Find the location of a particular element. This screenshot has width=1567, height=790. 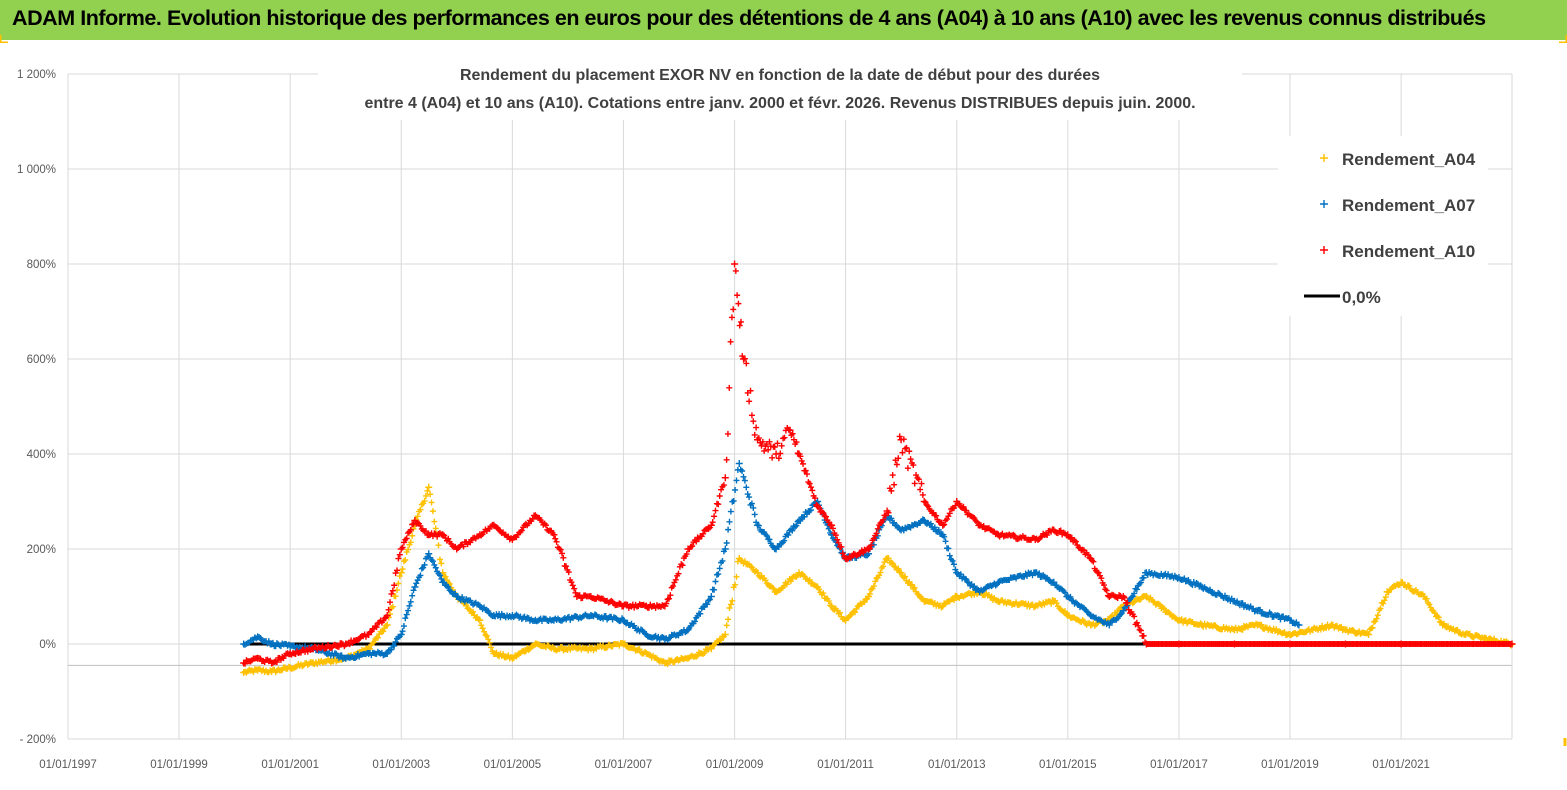

y-tick-label: 1 000% is located at coordinates (36, 170).